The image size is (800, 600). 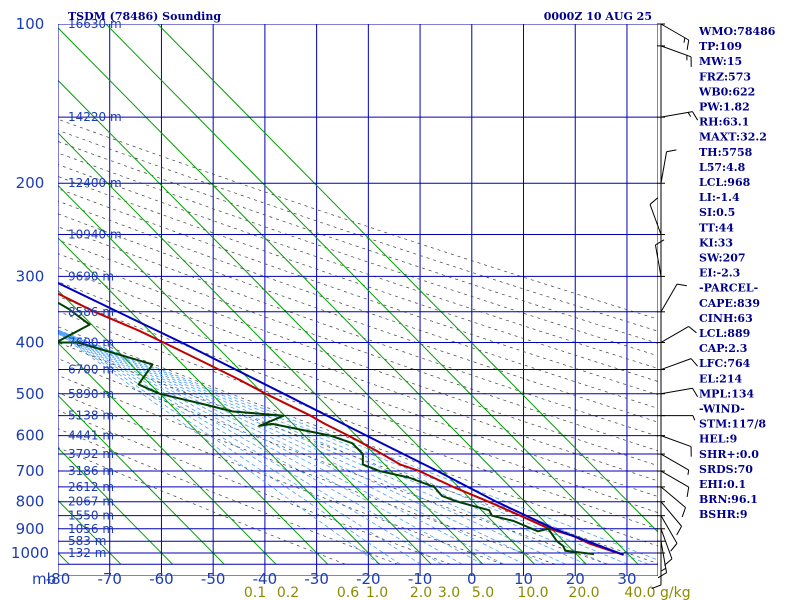 What do you see at coordinates (254, 487) in the screenshot?
I see `dry-adiabat` at bounding box center [254, 487].